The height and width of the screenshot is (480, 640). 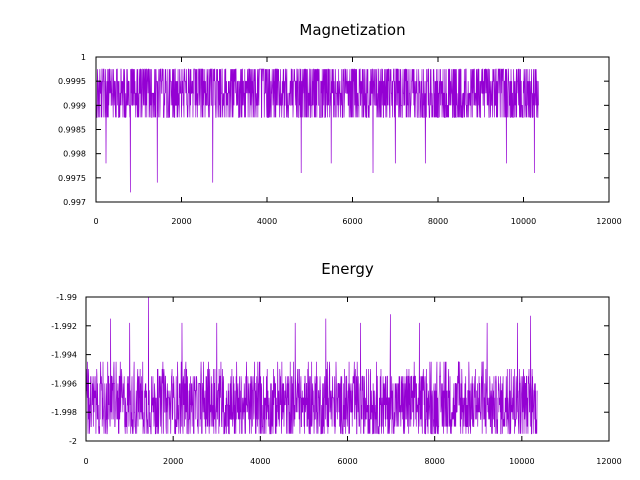 What do you see at coordinates (74, 202) in the screenshot?
I see `magnetization-y-tick-label: 0.997` at bounding box center [74, 202].